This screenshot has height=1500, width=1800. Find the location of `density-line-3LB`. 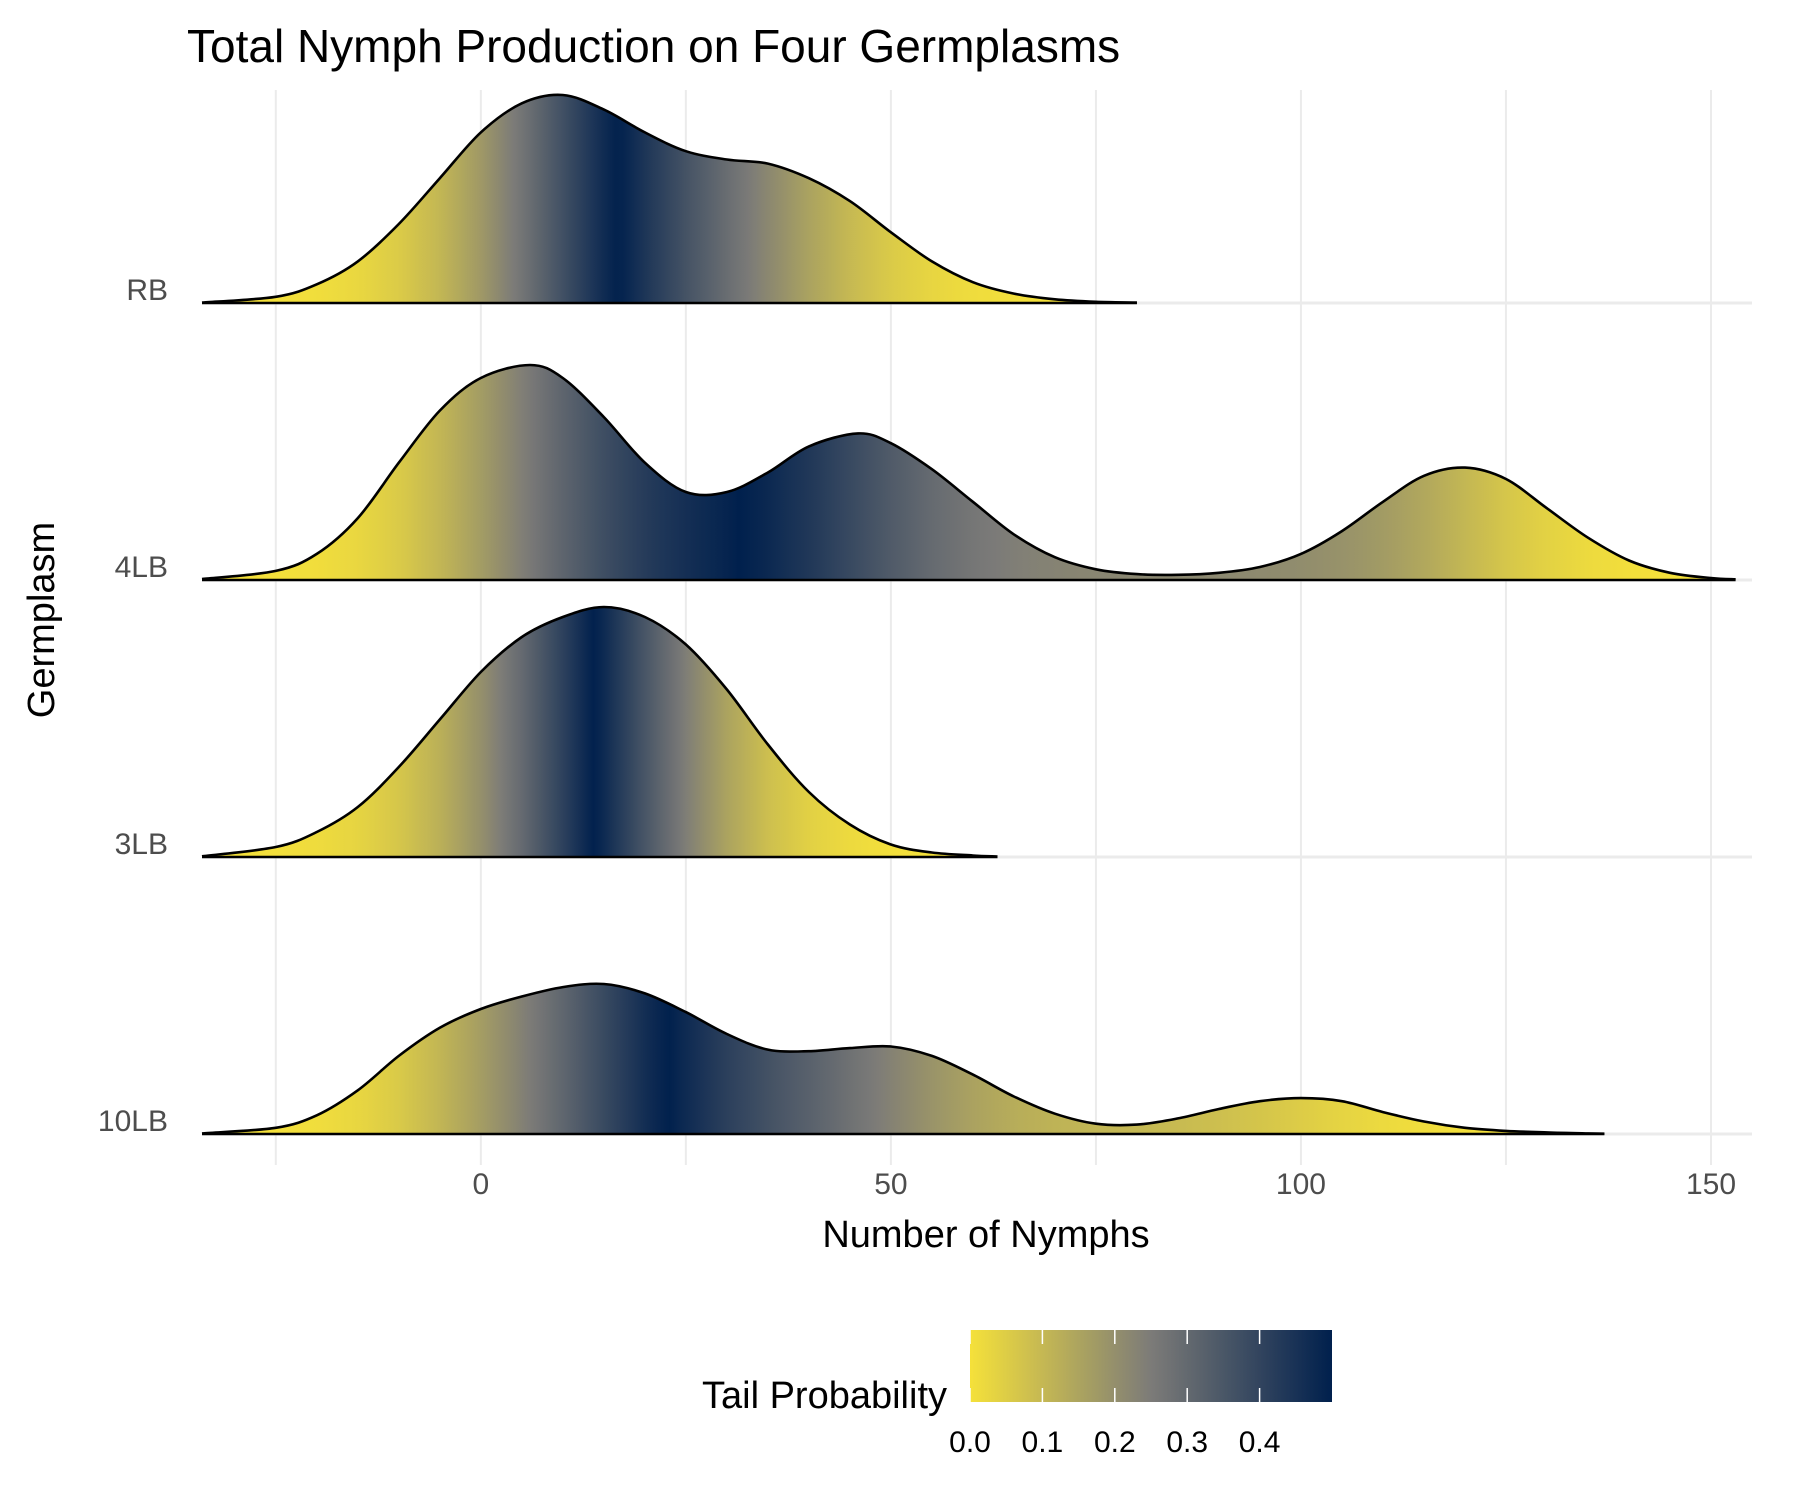

density-line-3LB is located at coordinates (599, 731).